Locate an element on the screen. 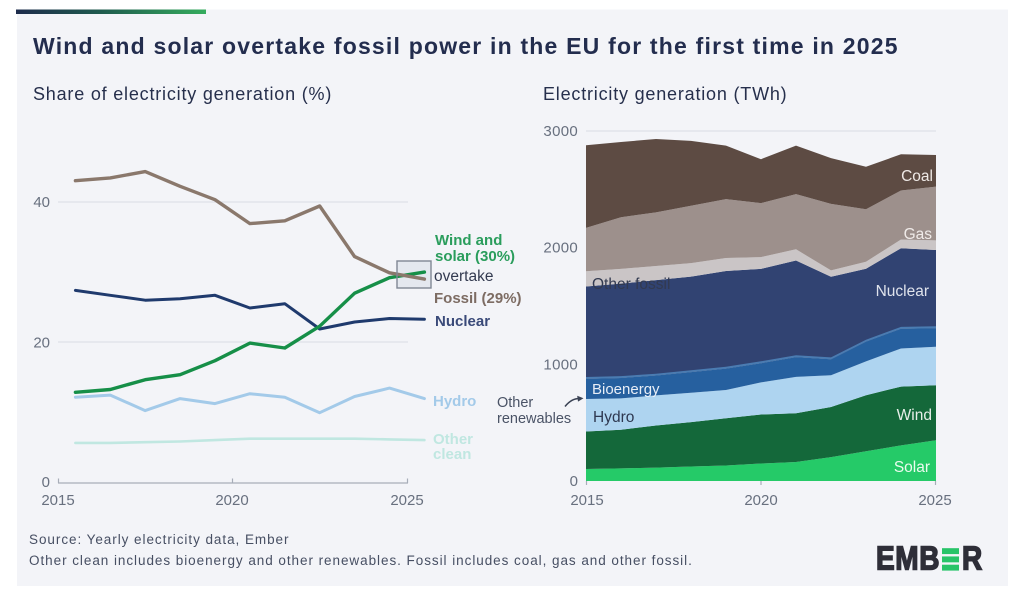 This screenshot has height=598, width=1024. svg-text: Wind is located at coordinates (914, 415).